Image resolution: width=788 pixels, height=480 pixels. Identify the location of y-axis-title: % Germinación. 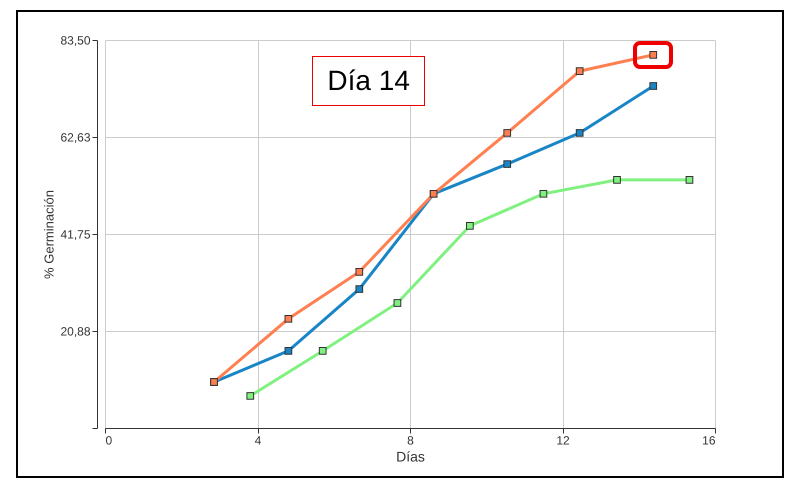
(48, 234).